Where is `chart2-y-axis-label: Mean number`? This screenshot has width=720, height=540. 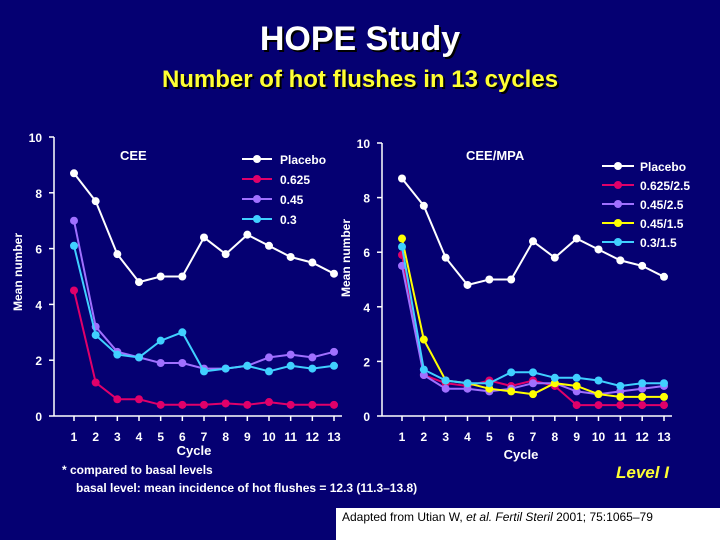
chart2-y-axis-label: Mean number is located at coordinates (346, 258).